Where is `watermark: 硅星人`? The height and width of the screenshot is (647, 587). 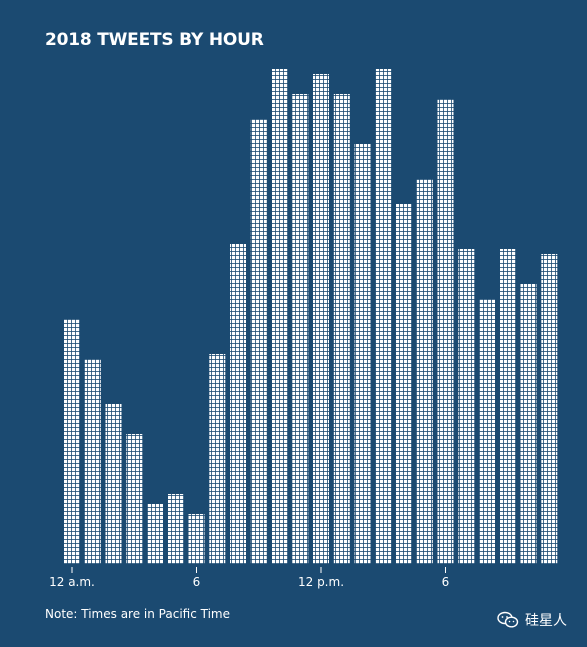 watermark: 硅星人 is located at coordinates (532, 620).